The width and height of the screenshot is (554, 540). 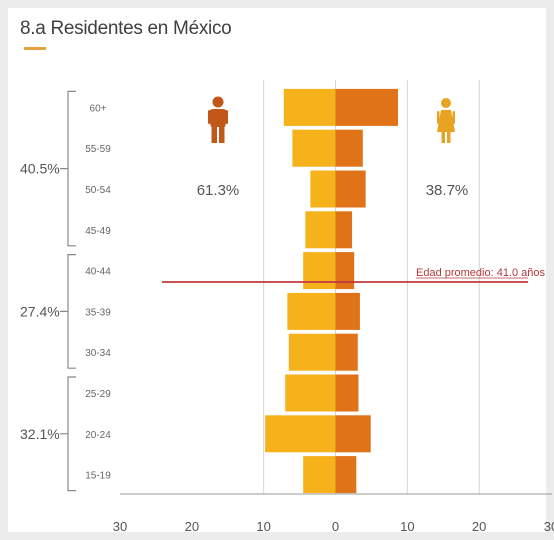 What do you see at coordinates (98, 353) in the screenshot?
I see `age-label: 30-34` at bounding box center [98, 353].